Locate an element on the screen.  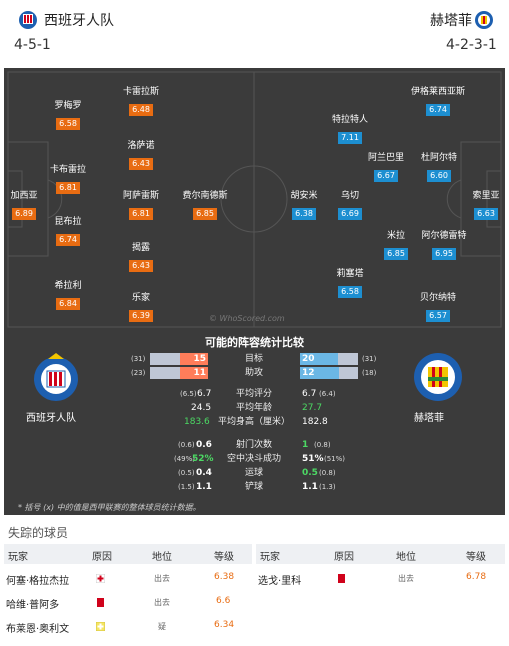
away-player-0: 伊格莱西亚斯 6.74 is located at coordinates (438, 100).